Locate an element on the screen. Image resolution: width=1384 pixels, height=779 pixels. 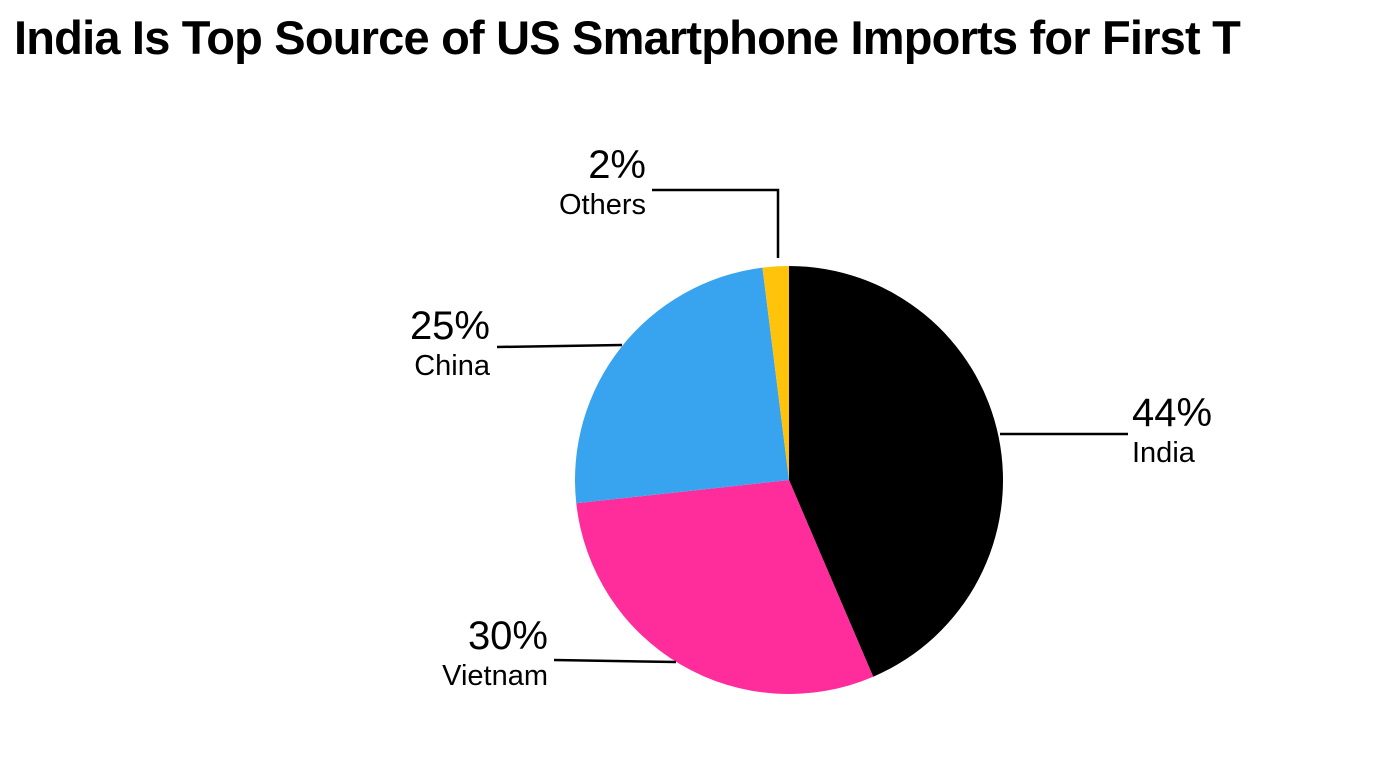
callout-china: 25% China is located at coordinates (365, 343).